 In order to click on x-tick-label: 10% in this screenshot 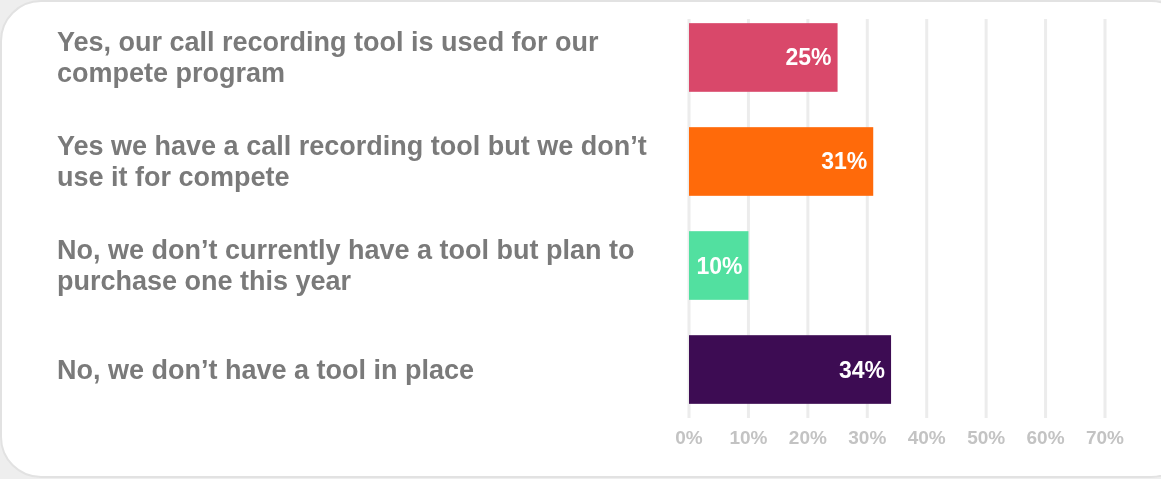, I will do `click(748, 437)`.